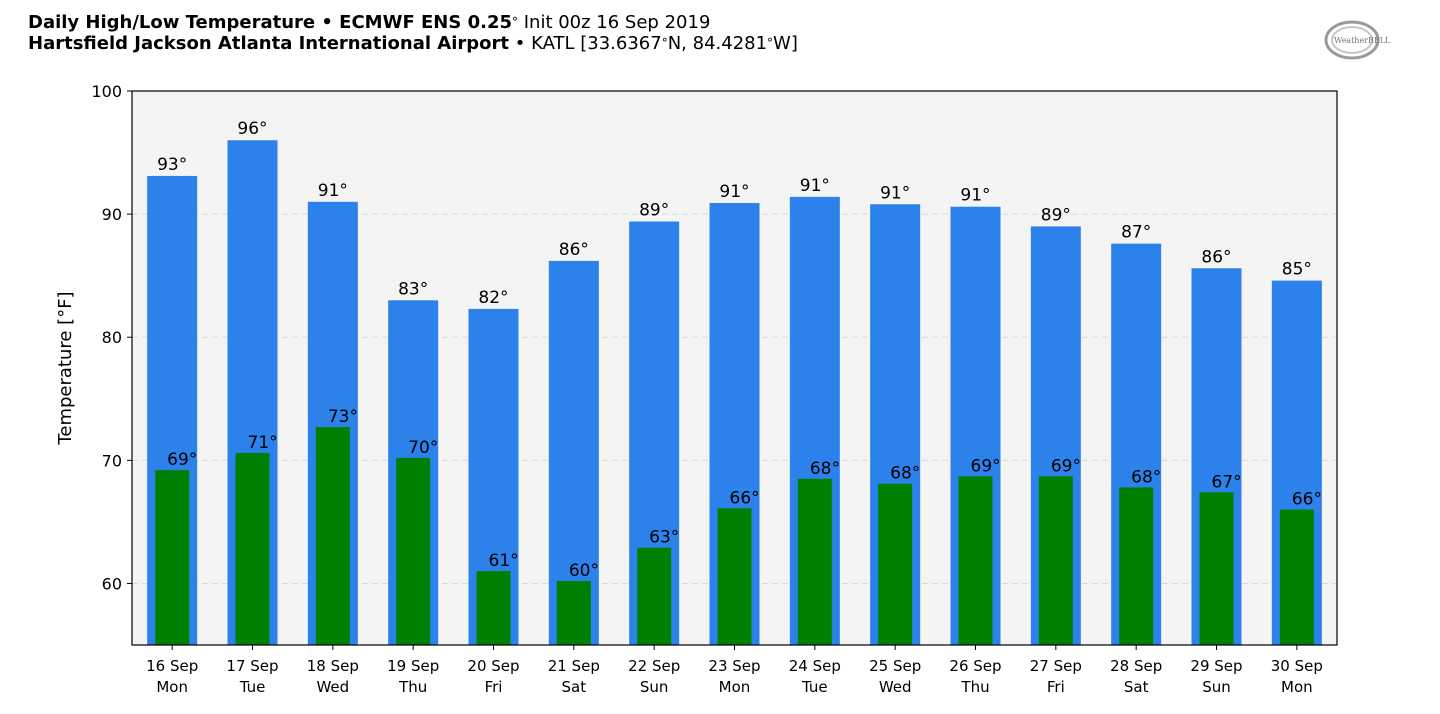  Describe the element at coordinates (504, 561) in the screenshot. I see `low-temp-label: 61°` at that location.